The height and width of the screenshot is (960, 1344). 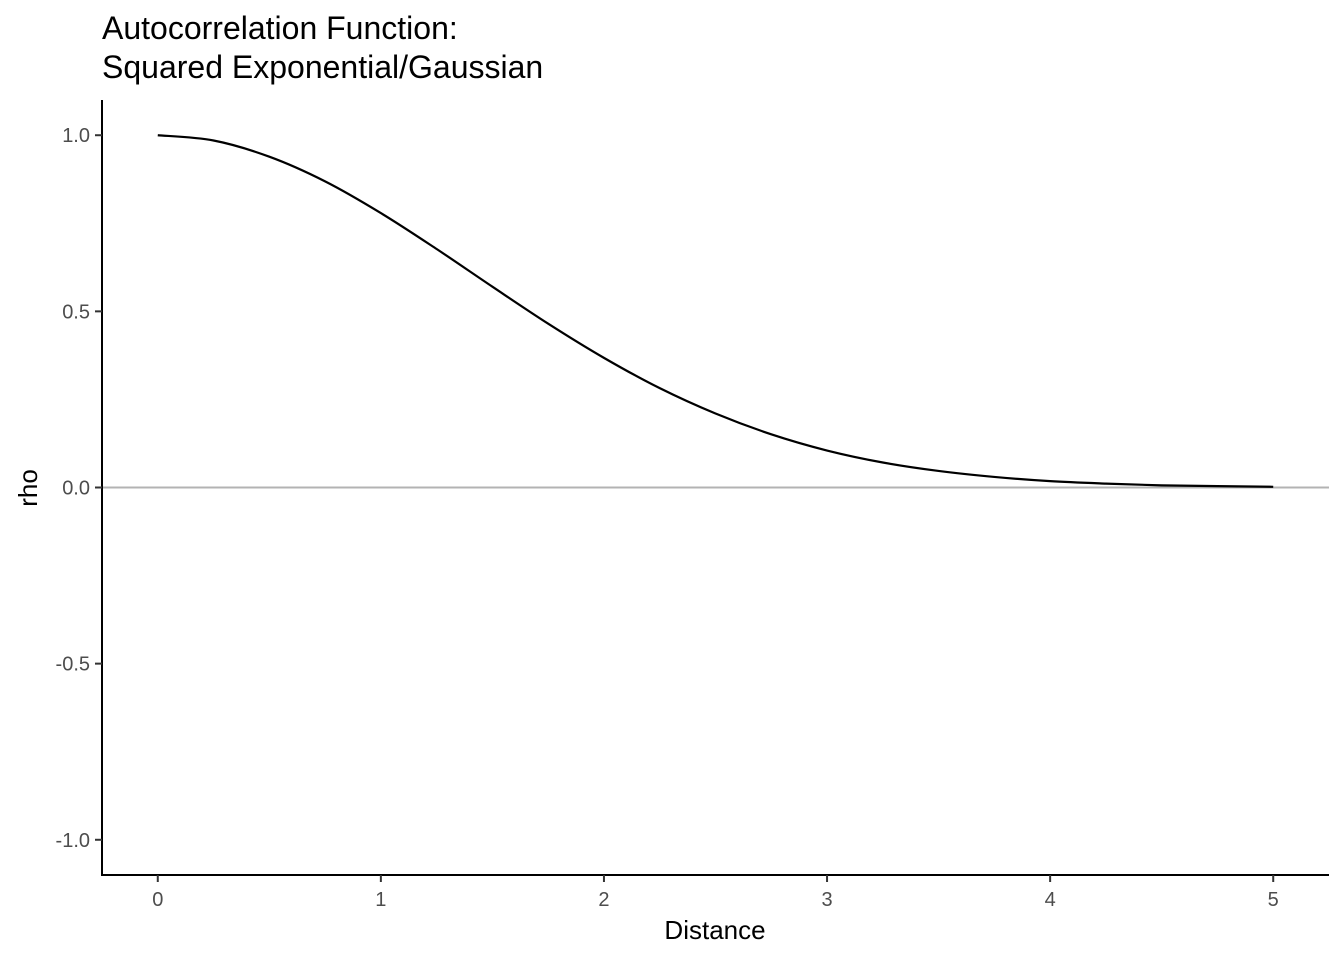 What do you see at coordinates (826, 900) in the screenshot?
I see `x-tick-label: 3` at bounding box center [826, 900].